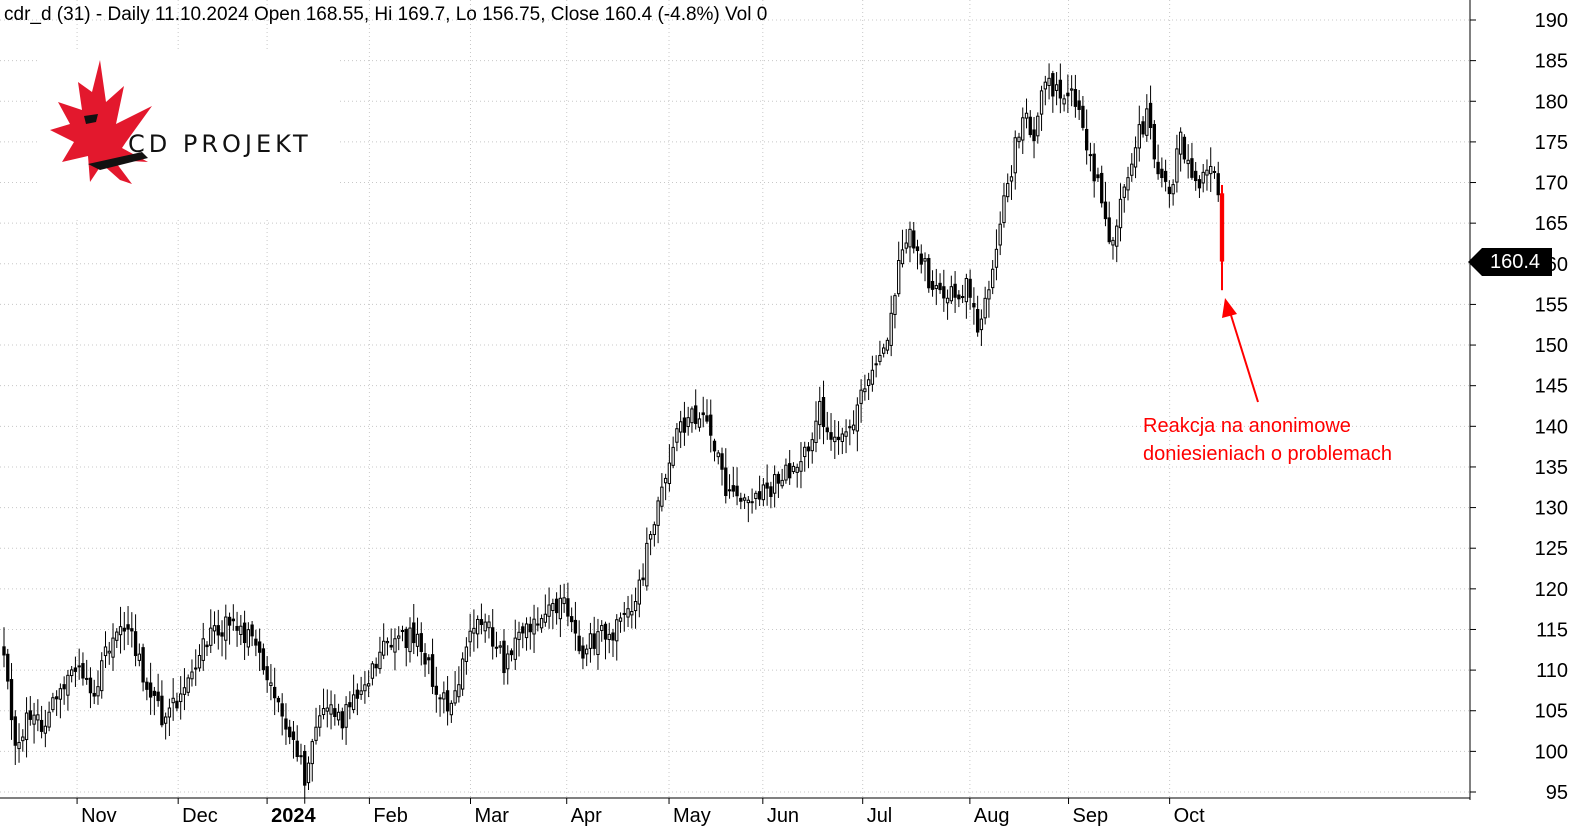  I want to click on y-tick-label: 135, so click(1551, 468).